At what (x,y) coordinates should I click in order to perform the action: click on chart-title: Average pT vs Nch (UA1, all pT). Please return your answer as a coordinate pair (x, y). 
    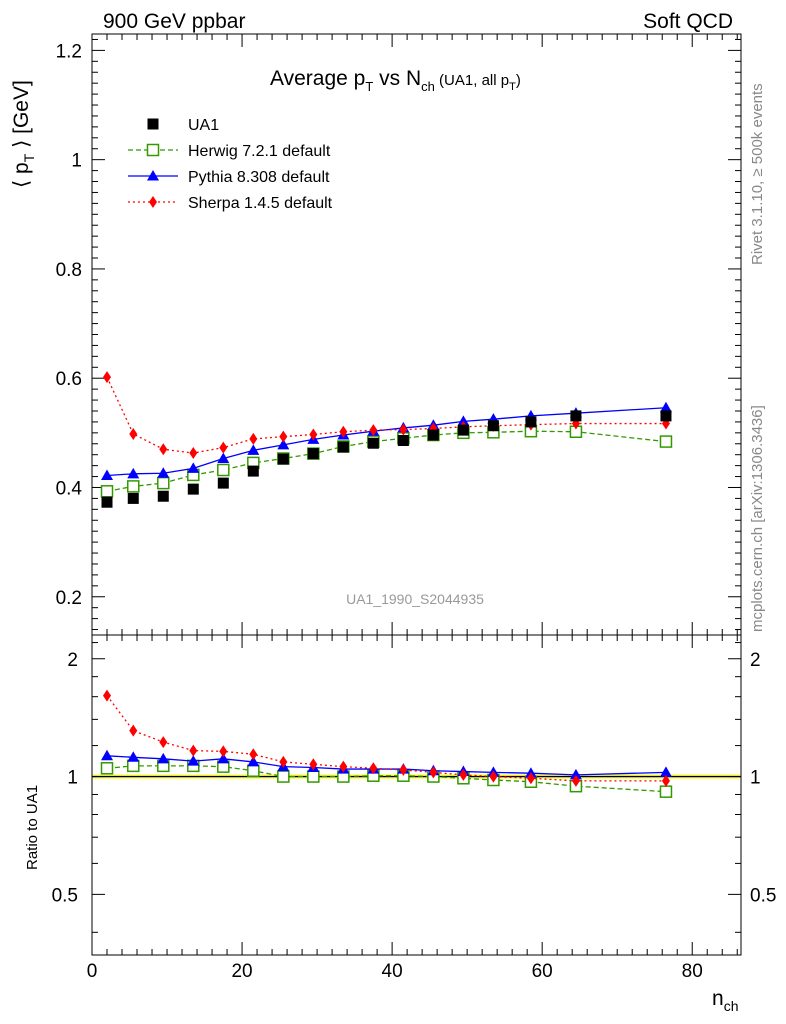
    Looking at the image, I should click on (395, 80).